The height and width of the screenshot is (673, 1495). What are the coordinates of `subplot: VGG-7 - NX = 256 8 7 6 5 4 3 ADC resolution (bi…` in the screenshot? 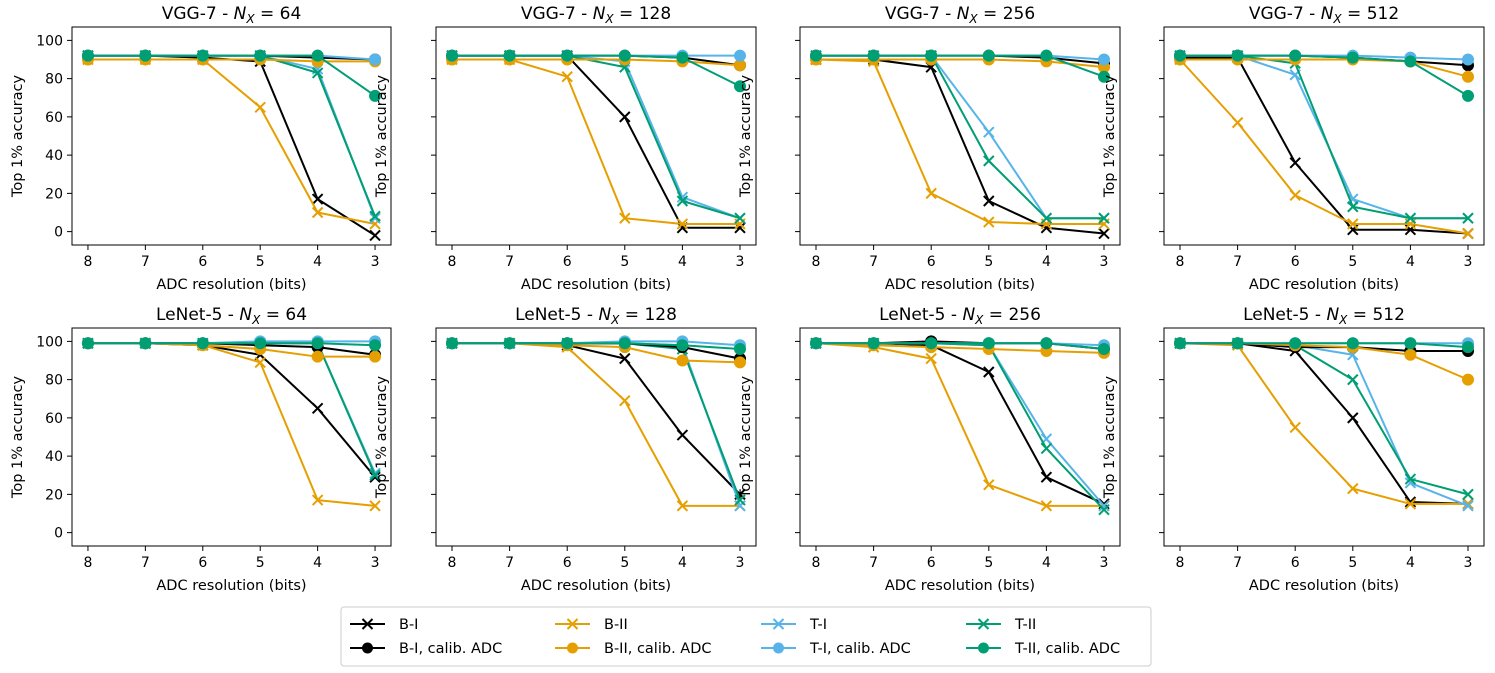 It's located at (929, 148).